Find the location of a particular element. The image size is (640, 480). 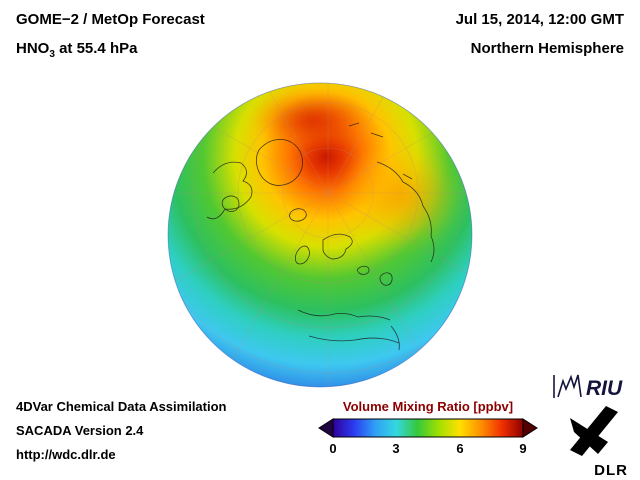

colorbar-tick-9: 9 is located at coordinates (523, 448).